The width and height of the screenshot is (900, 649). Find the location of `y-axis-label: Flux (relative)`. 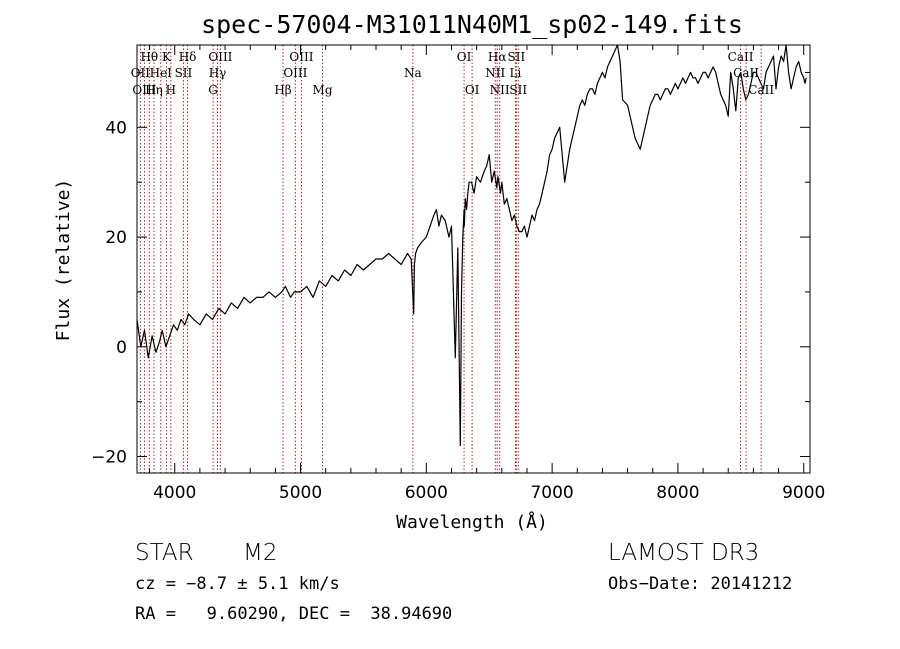

y-axis-label: Flux (relative) is located at coordinates (63, 260).